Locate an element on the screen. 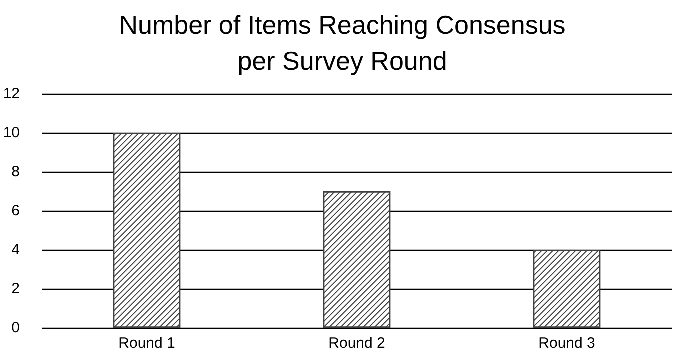 The width and height of the screenshot is (685, 364). y-tick-label: 8 is located at coordinates (16, 172).